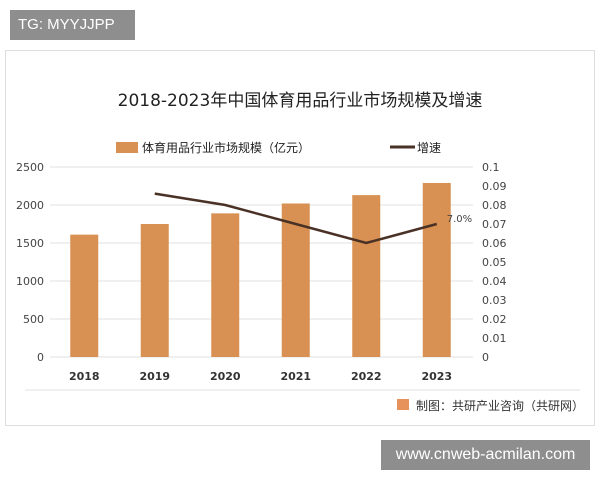 Image resolution: width=600 pixels, height=480 pixels. Describe the element at coordinates (366, 376) in the screenshot. I see `x-tick-label: 2022` at that location.